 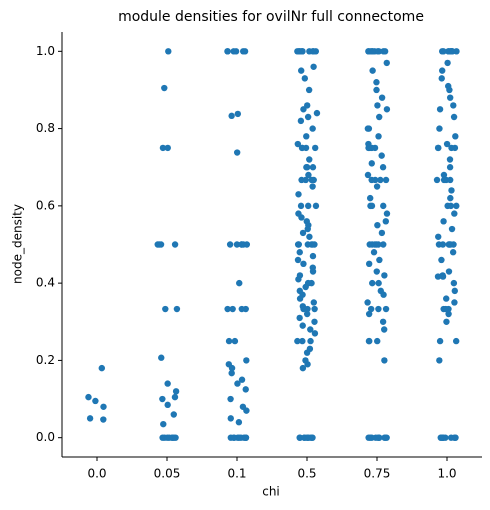 I want to click on x-tick-label: 0.05, so click(x=167, y=474).